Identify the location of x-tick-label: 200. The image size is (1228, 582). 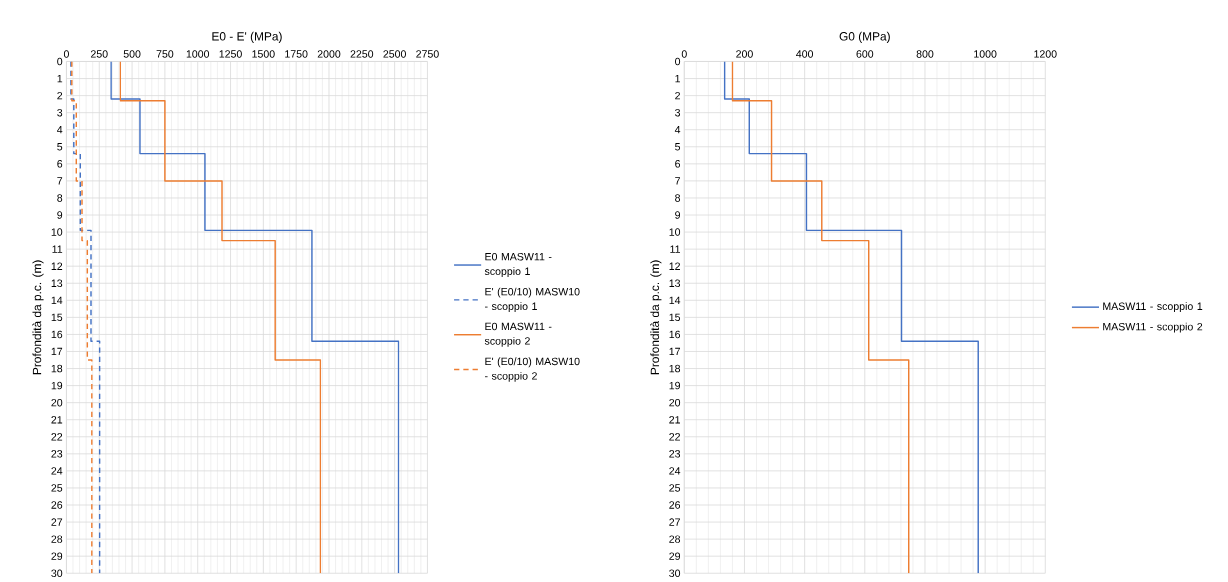
(744, 54).